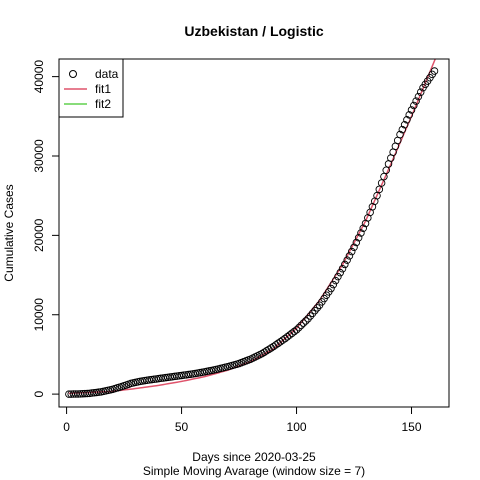 The height and width of the screenshot is (480, 480). What do you see at coordinates (254, 457) in the screenshot?
I see `x-axis-label: Days since 2020-03-25` at bounding box center [254, 457].